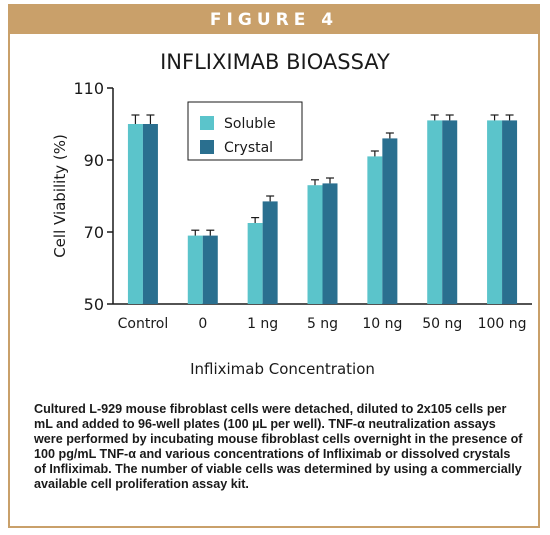 Image resolution: width=550 pixels, height=535 pixels. I want to click on figure-banner: FIGURE 4, so click(274, 20).